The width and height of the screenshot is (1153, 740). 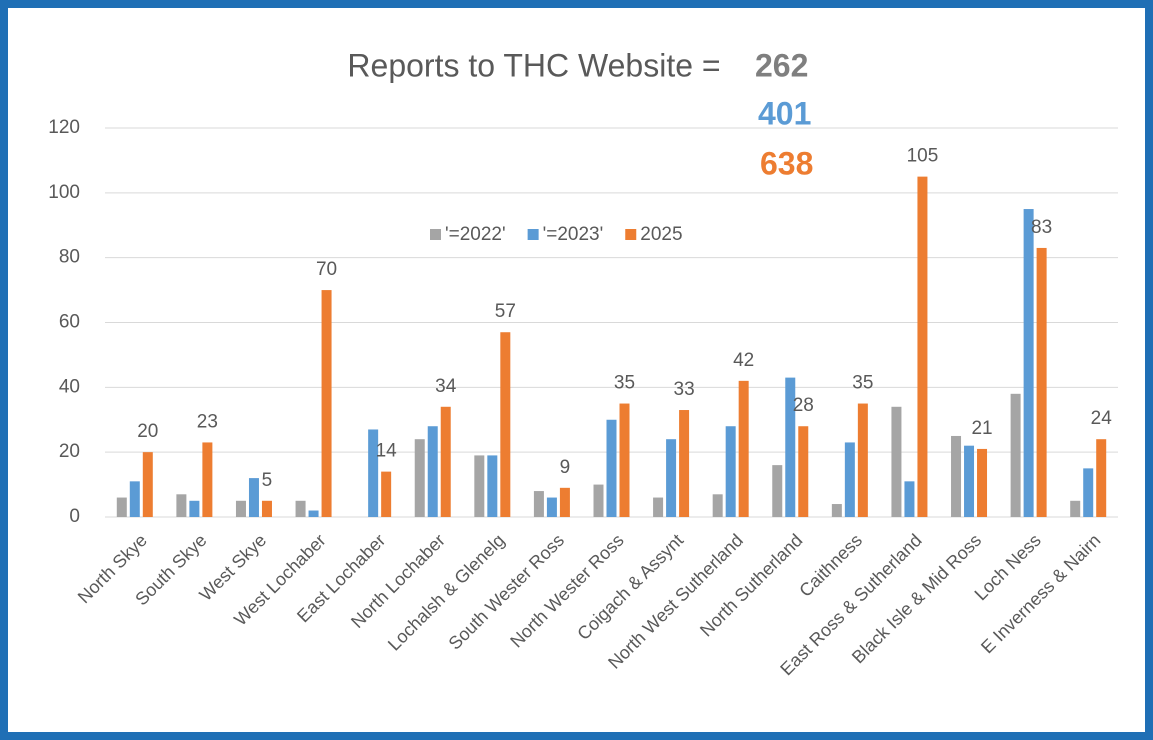 I want to click on data-label: 42, so click(x=743, y=360).